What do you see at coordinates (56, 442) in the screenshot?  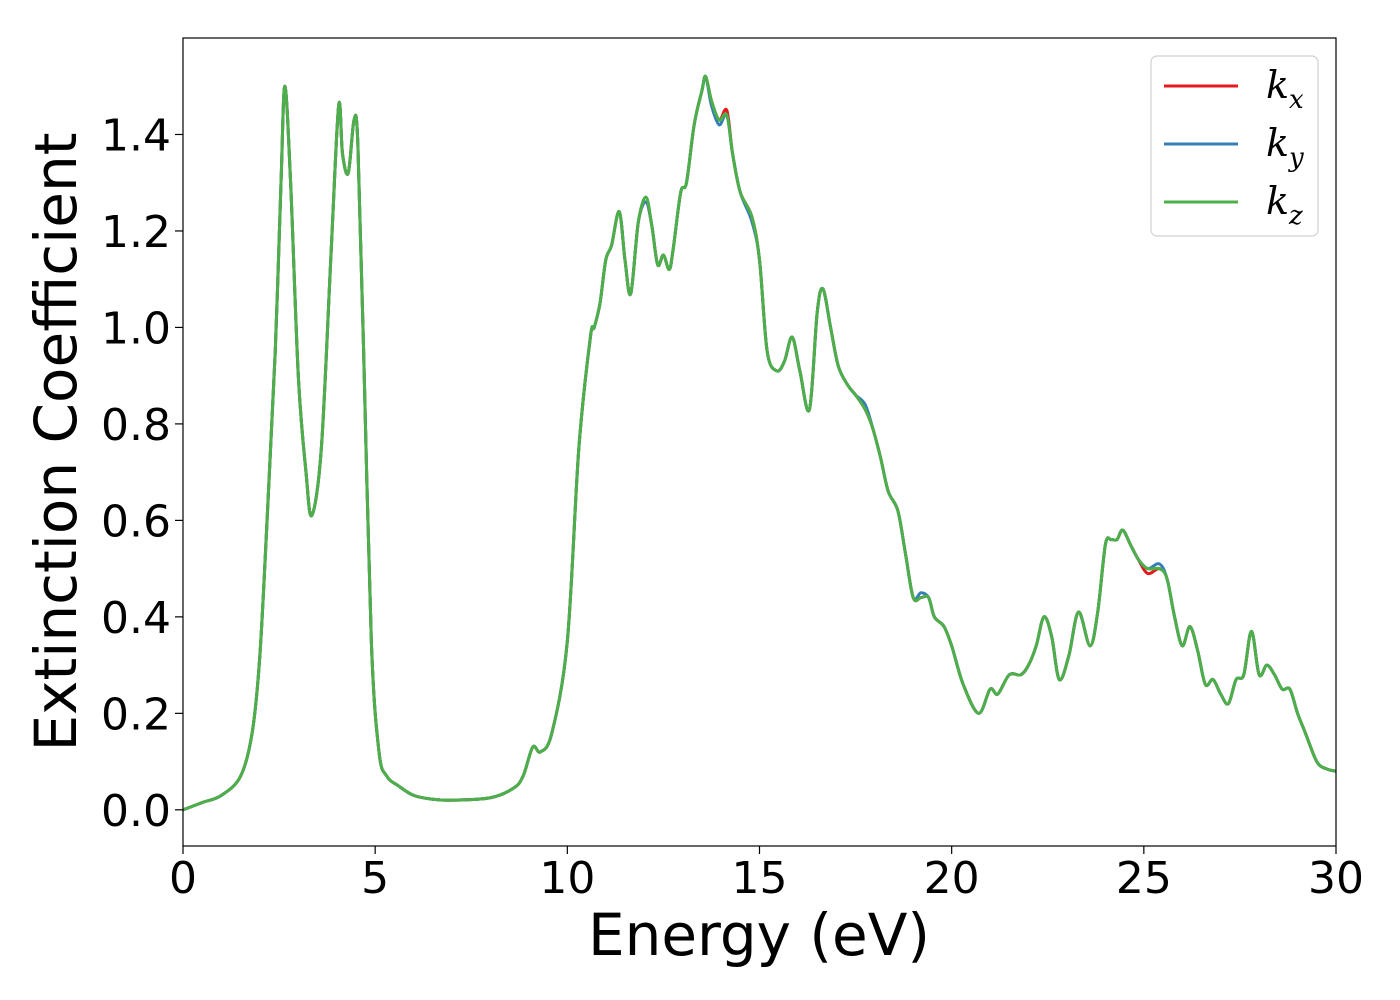 I see `y-axis-title: Extinction Coefficient` at bounding box center [56, 442].